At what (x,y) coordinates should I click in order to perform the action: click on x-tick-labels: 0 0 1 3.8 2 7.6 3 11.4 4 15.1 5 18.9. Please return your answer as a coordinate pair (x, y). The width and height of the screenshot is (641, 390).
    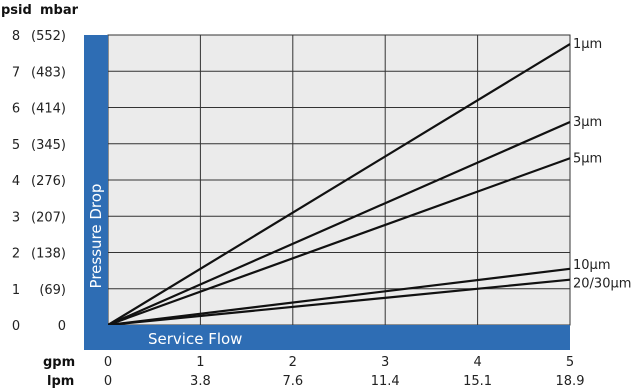
    Looking at the image, I should click on (344, 372).